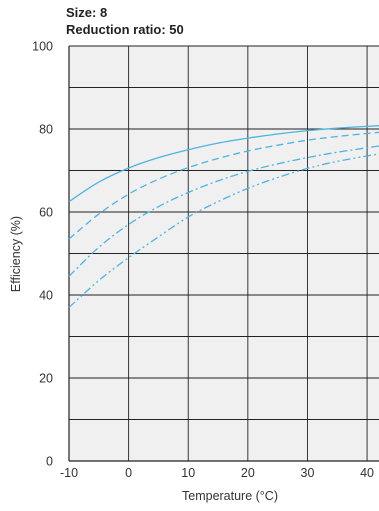 This screenshot has width=379, height=511. I want to click on x-tick-label: 30, so click(308, 473).